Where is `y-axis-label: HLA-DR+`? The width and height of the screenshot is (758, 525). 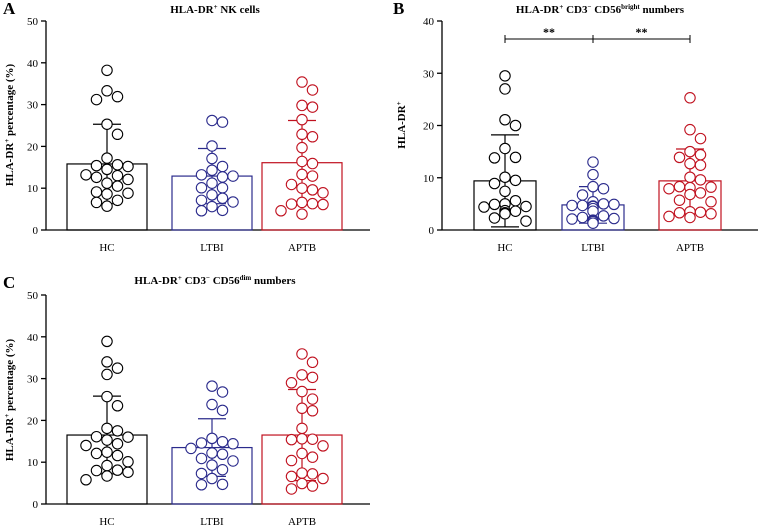 y-axis-label: HLA-DR+ is located at coordinates (401, 124).